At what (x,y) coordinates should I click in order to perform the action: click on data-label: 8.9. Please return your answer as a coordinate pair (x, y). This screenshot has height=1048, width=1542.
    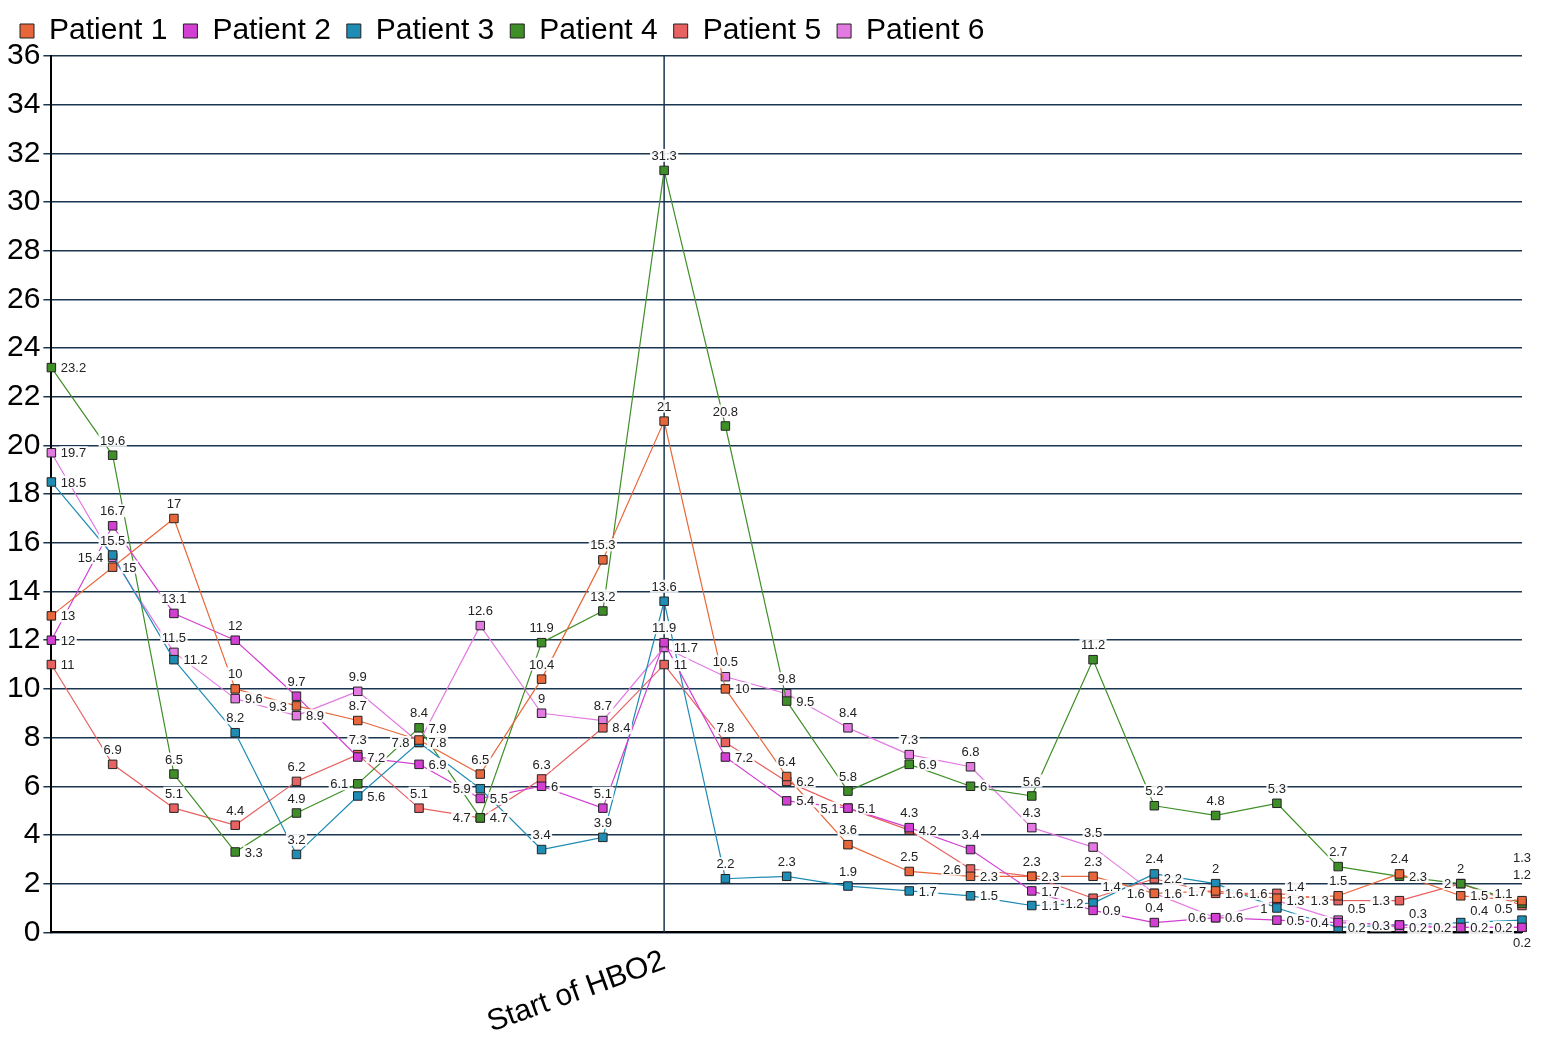
    Looking at the image, I should click on (315, 716).